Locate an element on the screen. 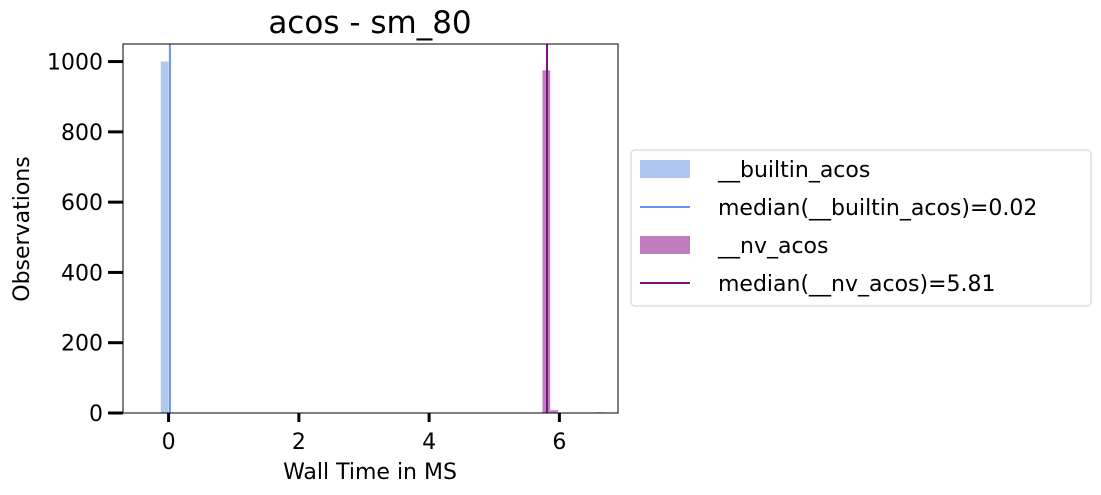  y-tick-label: 1000 is located at coordinates (75, 63).